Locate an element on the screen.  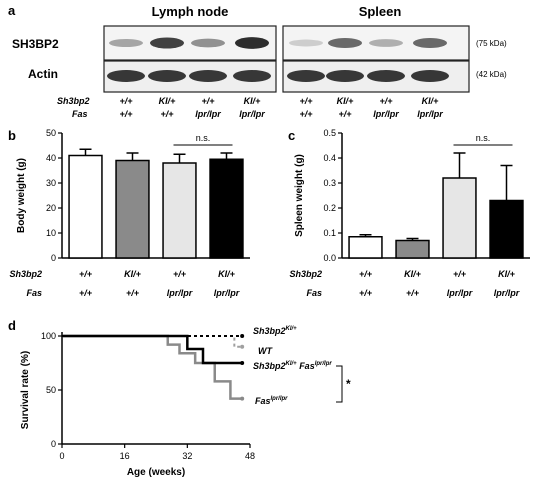
protein-label-sh3bp2: SH3BP2 is located at coordinates (35, 44).